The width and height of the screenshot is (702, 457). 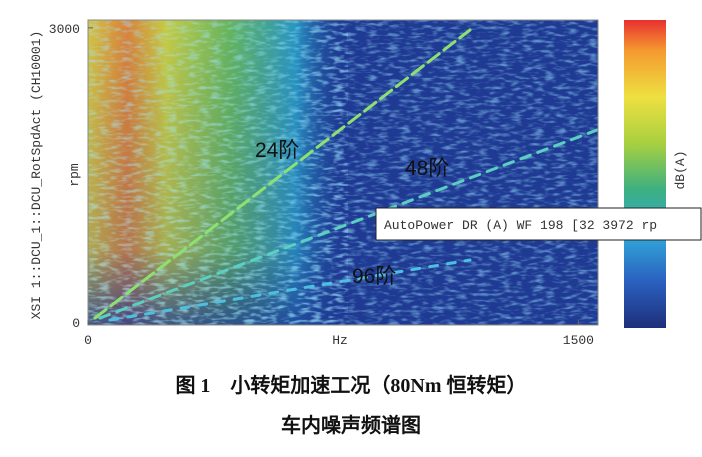 I want to click on y-tick-label: 0, so click(x=76, y=323).